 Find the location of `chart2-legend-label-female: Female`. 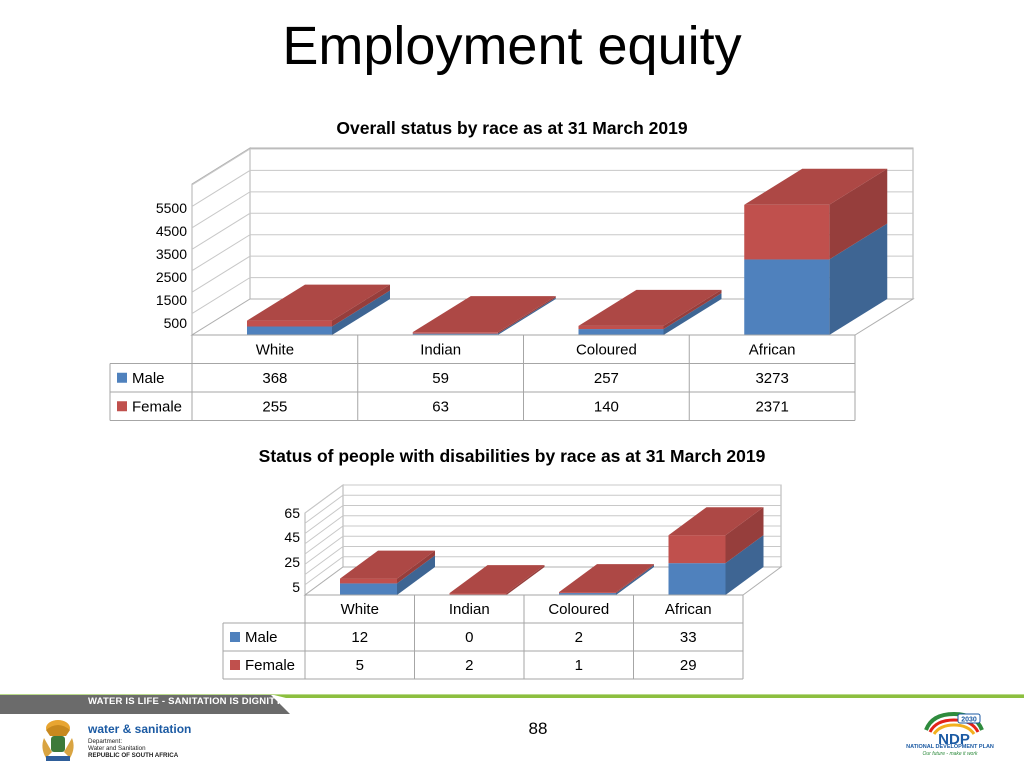

chart2-legend-label-female: Female is located at coordinates (270, 665).